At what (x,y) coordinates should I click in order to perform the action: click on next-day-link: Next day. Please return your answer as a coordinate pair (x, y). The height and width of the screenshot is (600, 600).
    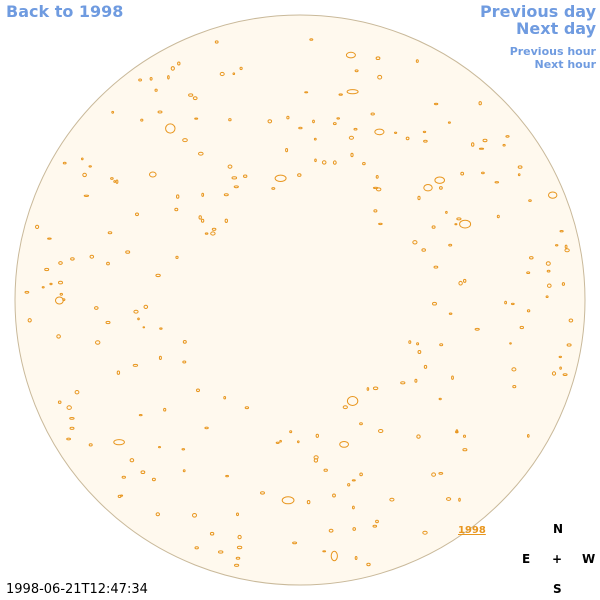
    Looking at the image, I should click on (556, 28).